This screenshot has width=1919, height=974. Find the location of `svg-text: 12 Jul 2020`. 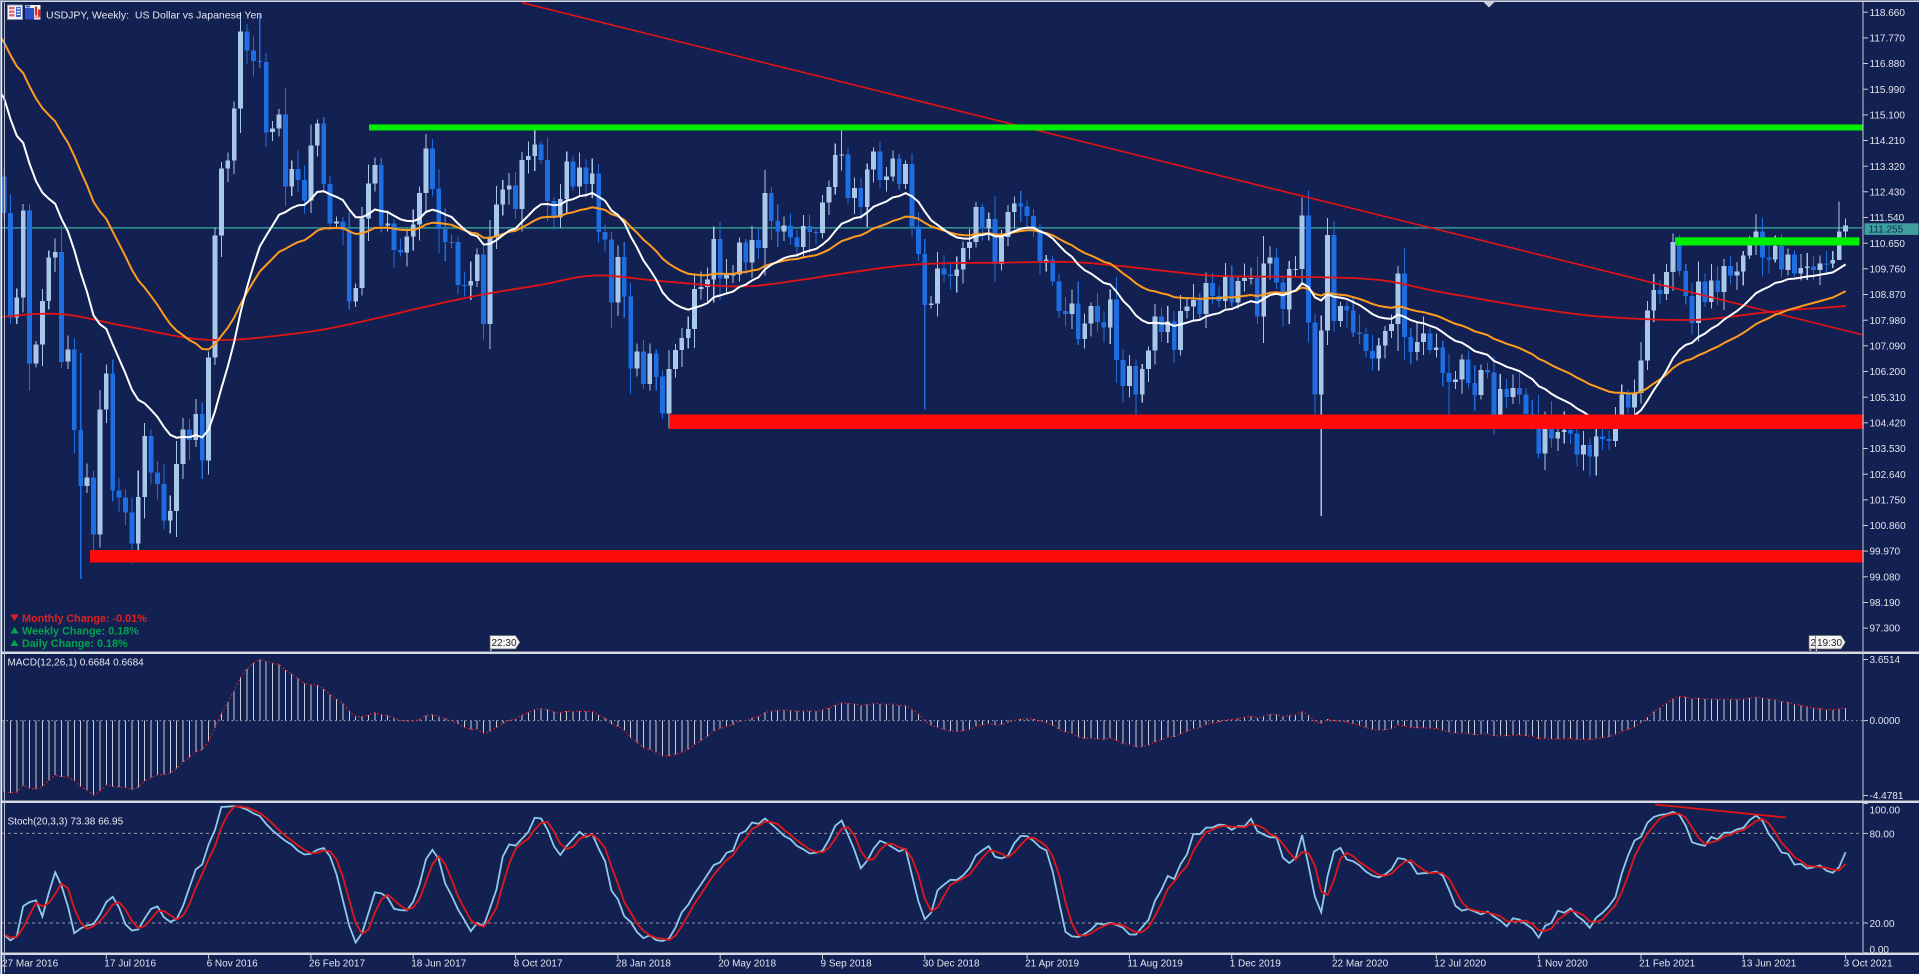

svg-text: 12 Jul 2020 is located at coordinates (1460, 964).